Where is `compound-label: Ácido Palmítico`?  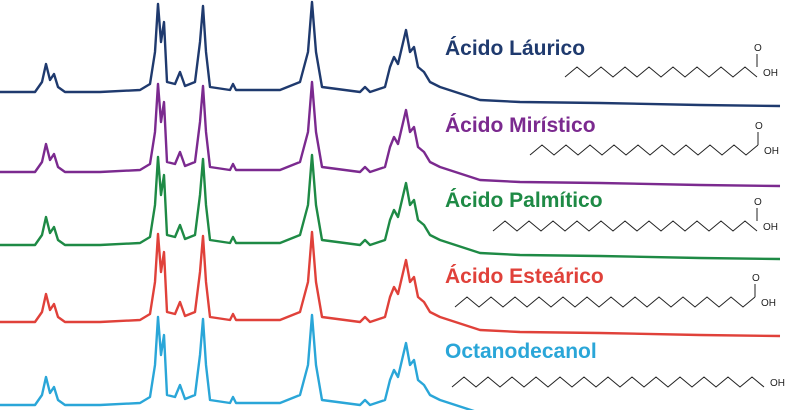
compound-label: Ácido Palmítico is located at coordinates (524, 200).